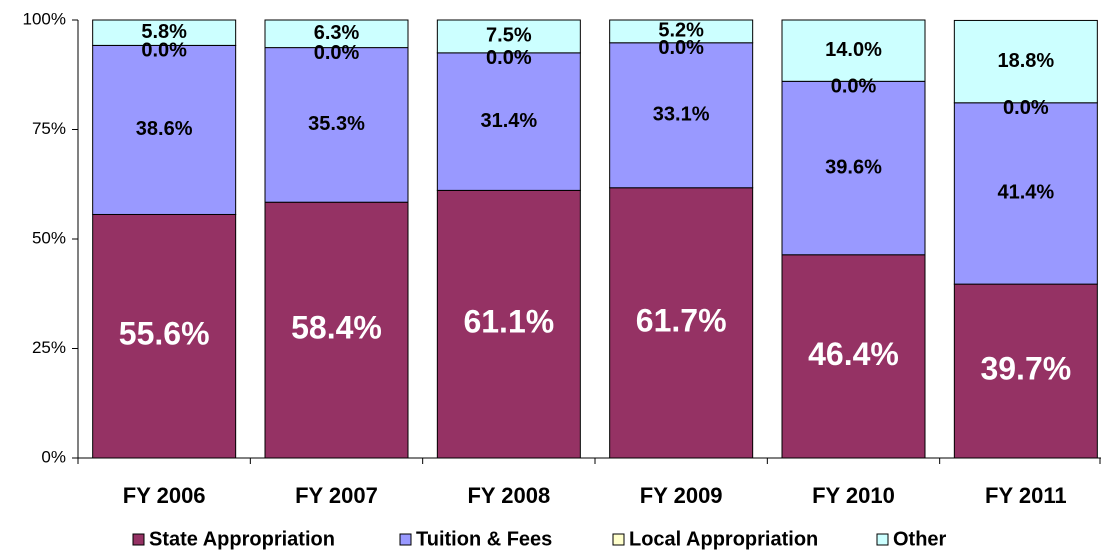 This screenshot has width=1101, height=556. I want to click on legend-label: Tuition & Fees, so click(484, 539).